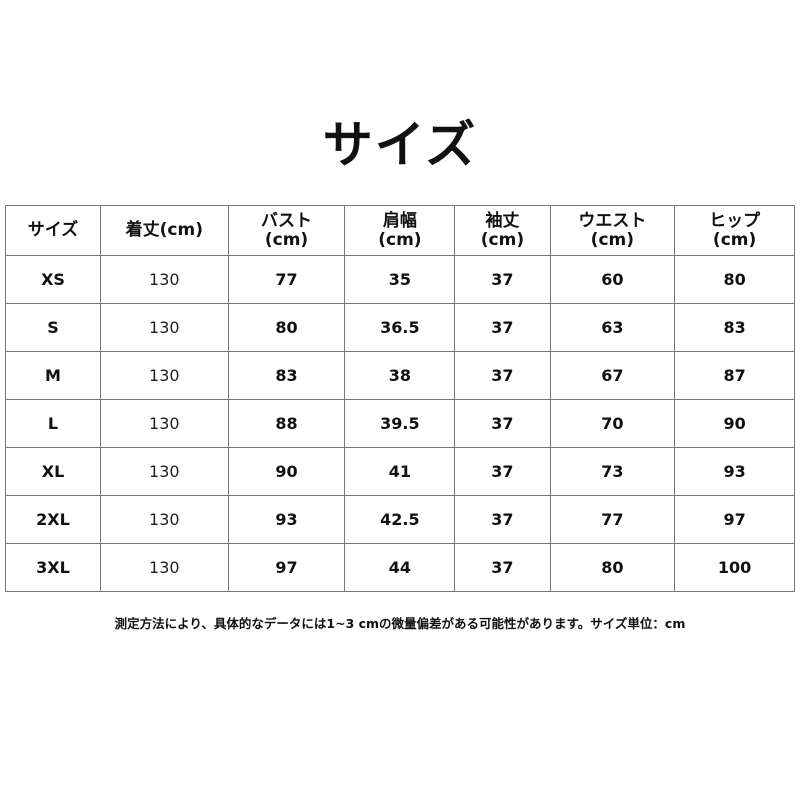 The width and height of the screenshot is (800, 800). What do you see at coordinates (53, 567) in the screenshot?
I see `size-label: 3XL` at bounding box center [53, 567].